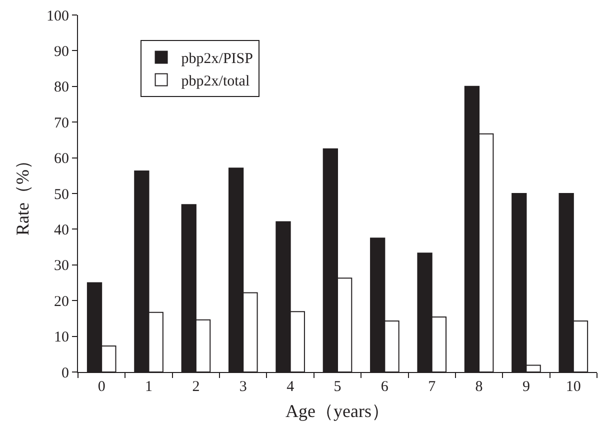 Image resolution: width=605 pixels, height=439 pixels. What do you see at coordinates (526, 387) in the screenshot?
I see `x-tick-label: 9` at bounding box center [526, 387].